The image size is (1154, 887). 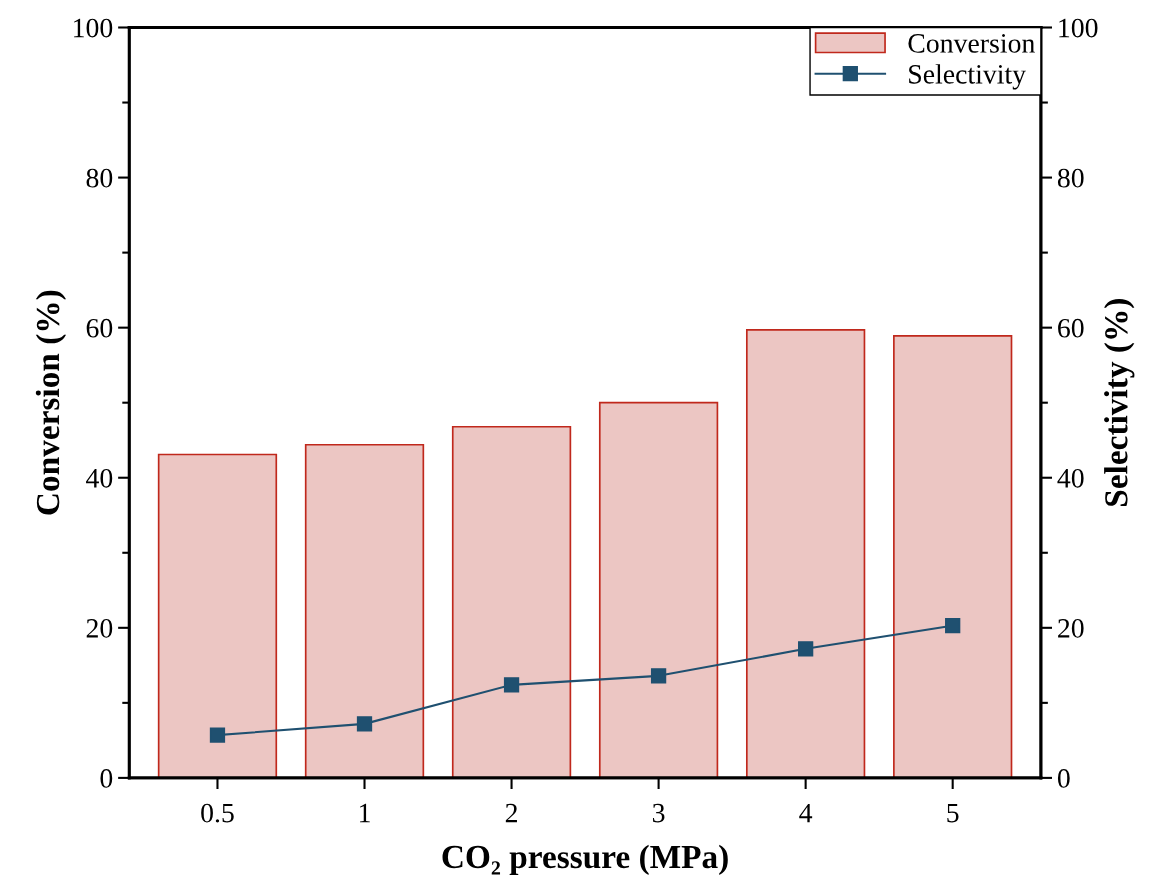 What do you see at coordinates (967, 77) in the screenshot?
I see `legend-label: Selectivity` at bounding box center [967, 77].